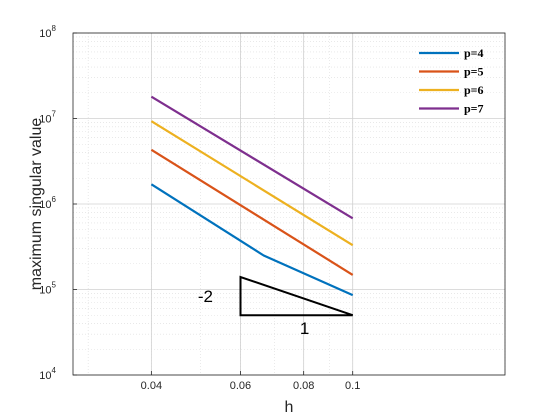 The height and width of the screenshot is (420, 560). What do you see at coordinates (205, 296) in the screenshot?
I see `slope-vertical-label: -2` at bounding box center [205, 296].